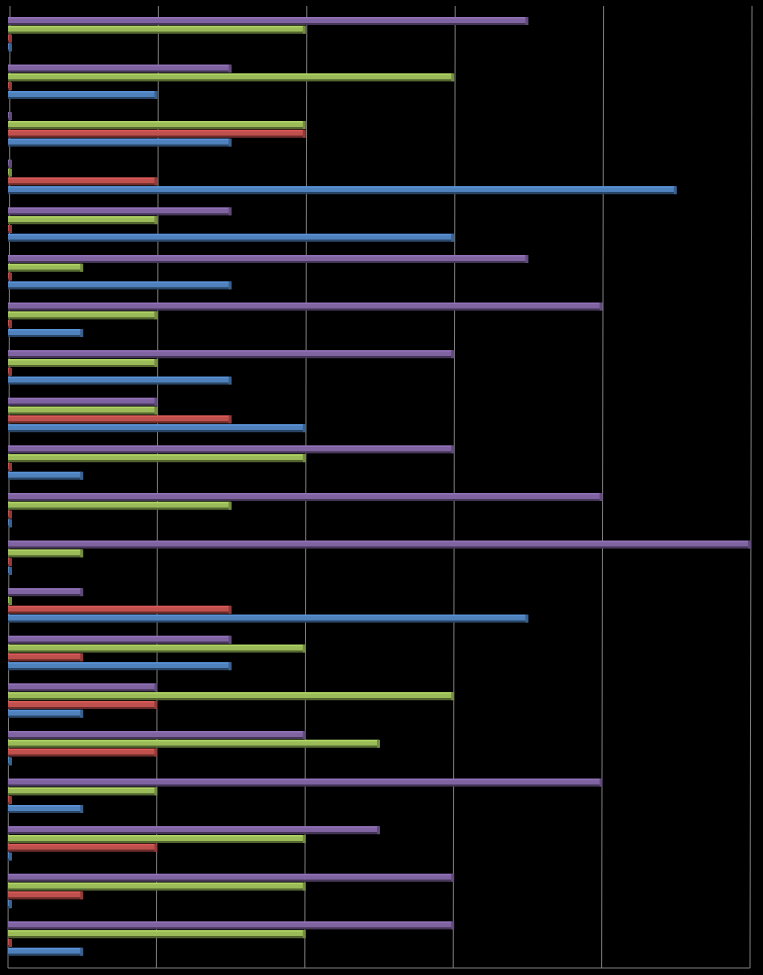  Describe the element at coordinates (83, 220) in the screenshot. I see `bar-s2-c4` at that location.